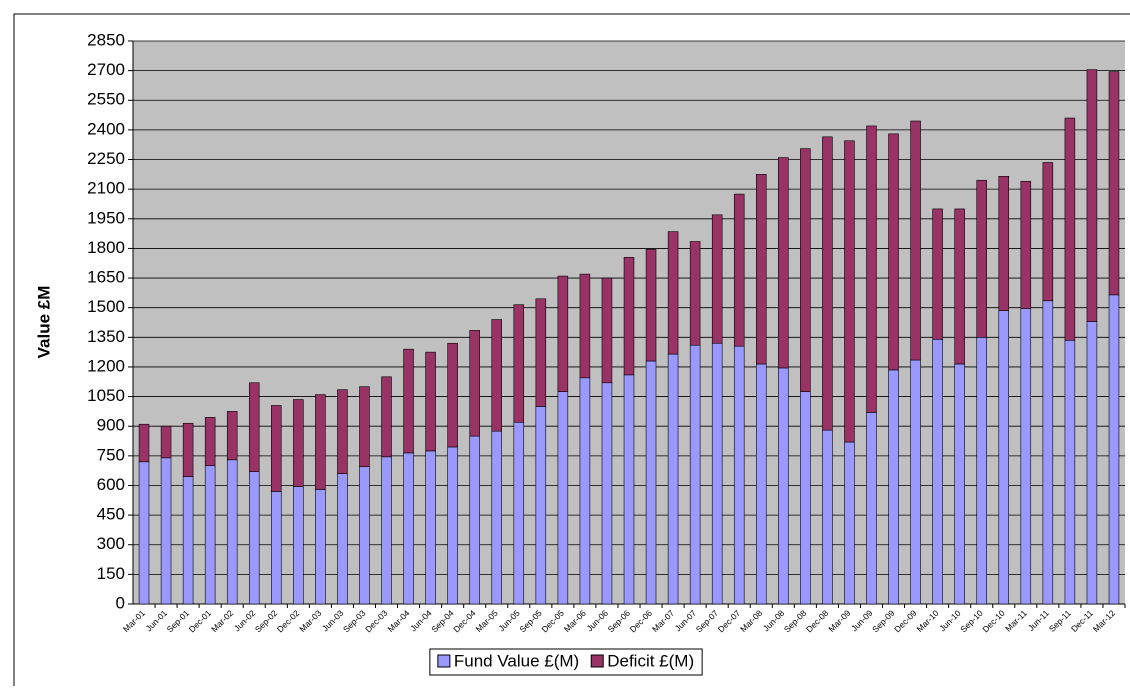  Describe the element at coordinates (111, 425) in the screenshot. I see `y-tick-label: 900` at that location.